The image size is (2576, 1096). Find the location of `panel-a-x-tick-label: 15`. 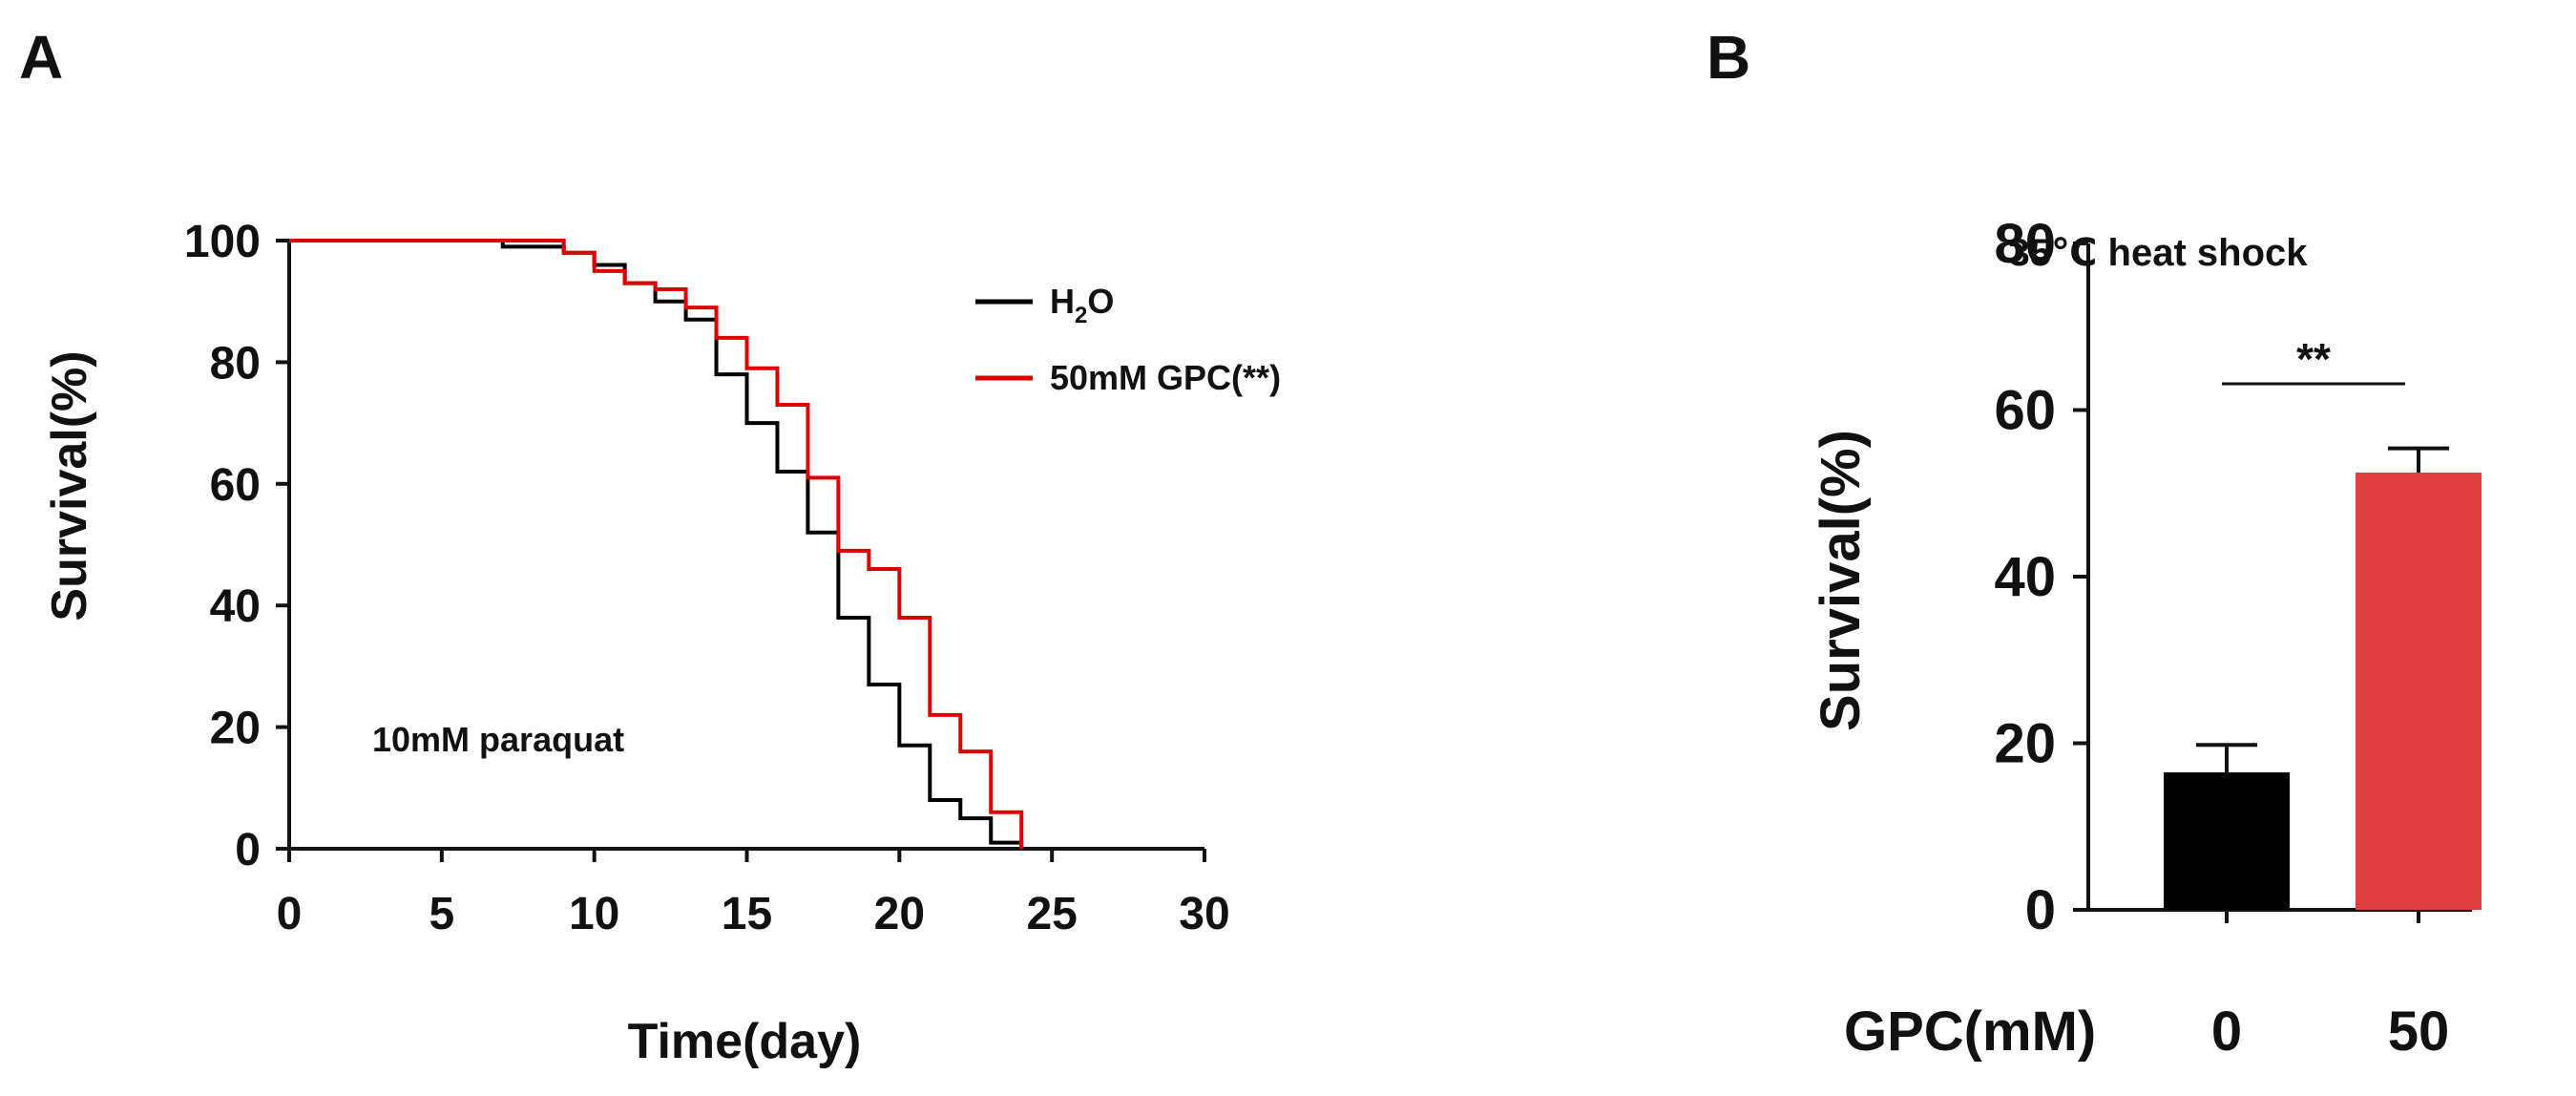

panel-a-x-tick-label: 15 is located at coordinates (747, 914).